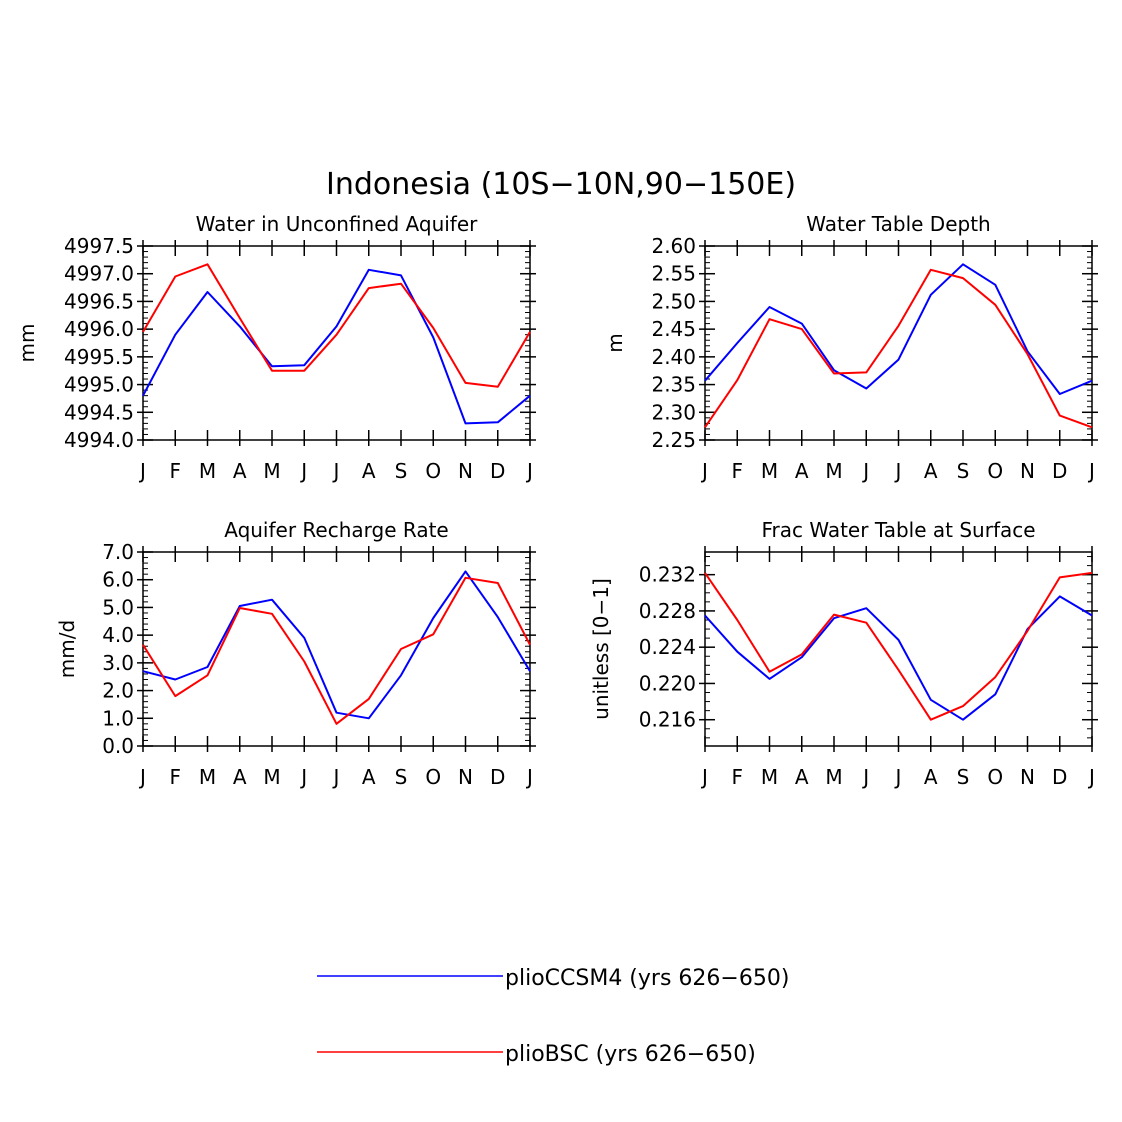  I want to click on y-tick-label: 0.220, so click(667, 683).